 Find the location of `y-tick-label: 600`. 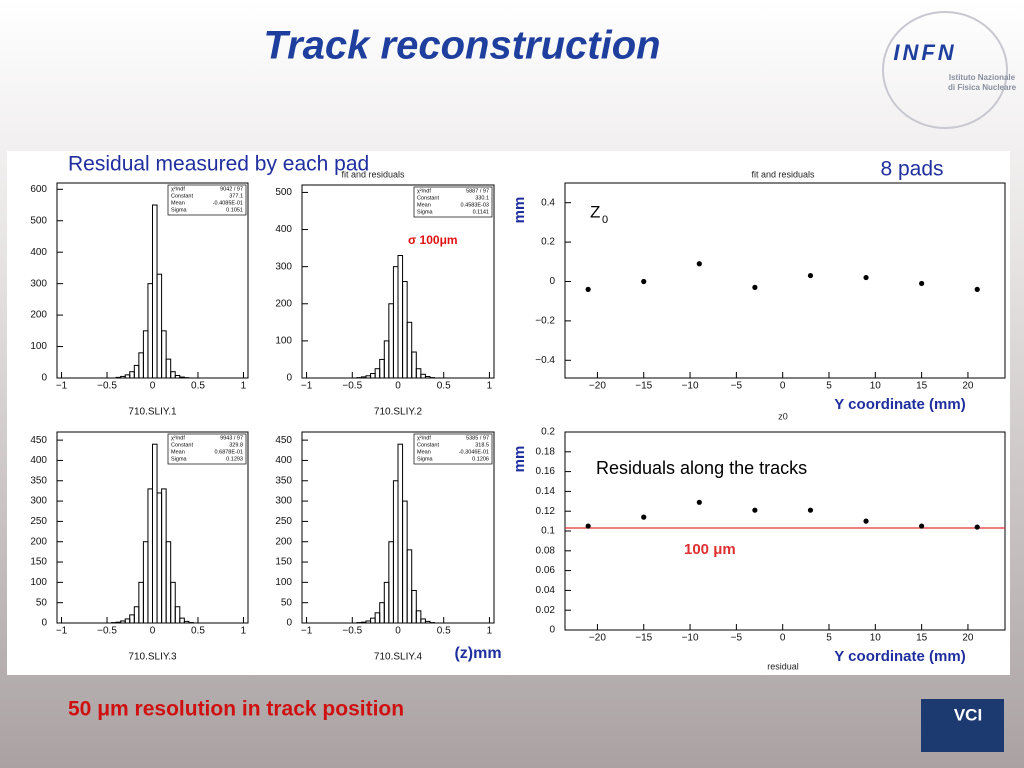

y-tick-label: 600 is located at coordinates (38, 189).